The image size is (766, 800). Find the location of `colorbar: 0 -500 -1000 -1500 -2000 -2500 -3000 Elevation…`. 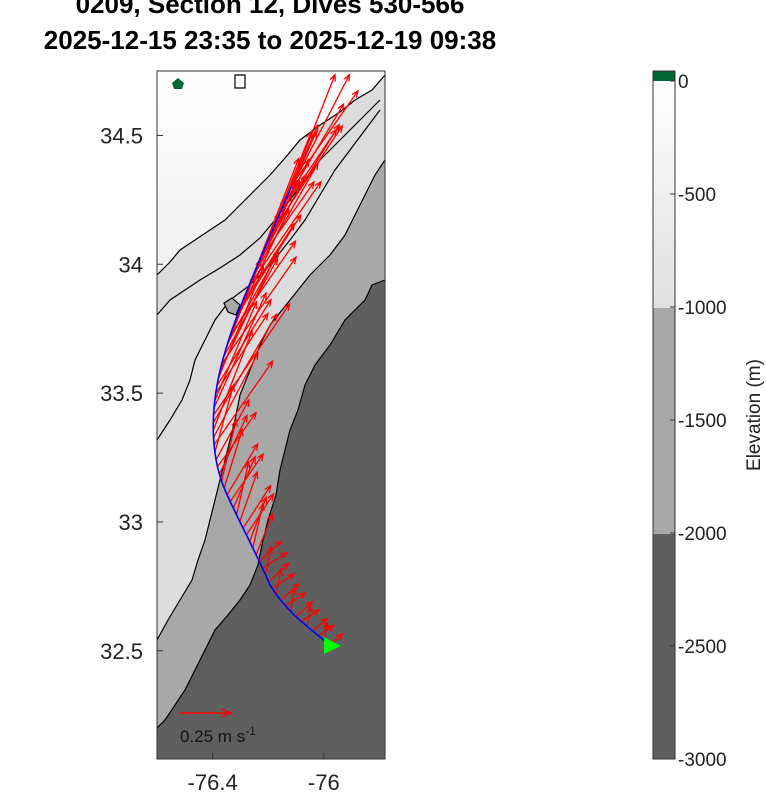

colorbar: 0 -500 -1000 -1500 -2000 -2500 -3000 Elevation… is located at coordinates (708, 420).